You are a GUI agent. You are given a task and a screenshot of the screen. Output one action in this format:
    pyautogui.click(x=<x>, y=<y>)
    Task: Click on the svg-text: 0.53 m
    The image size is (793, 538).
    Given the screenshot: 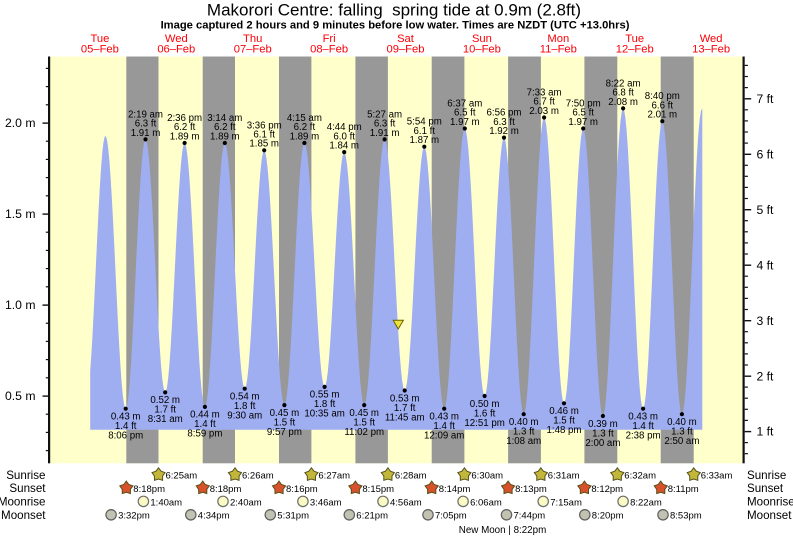 What is the action you would take?
    pyautogui.click(x=405, y=398)
    